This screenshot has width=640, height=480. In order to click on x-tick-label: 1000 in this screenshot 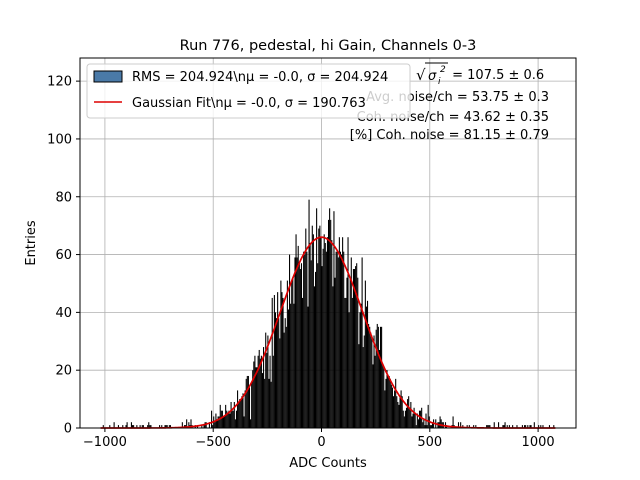, I will do `click(538, 442)`.